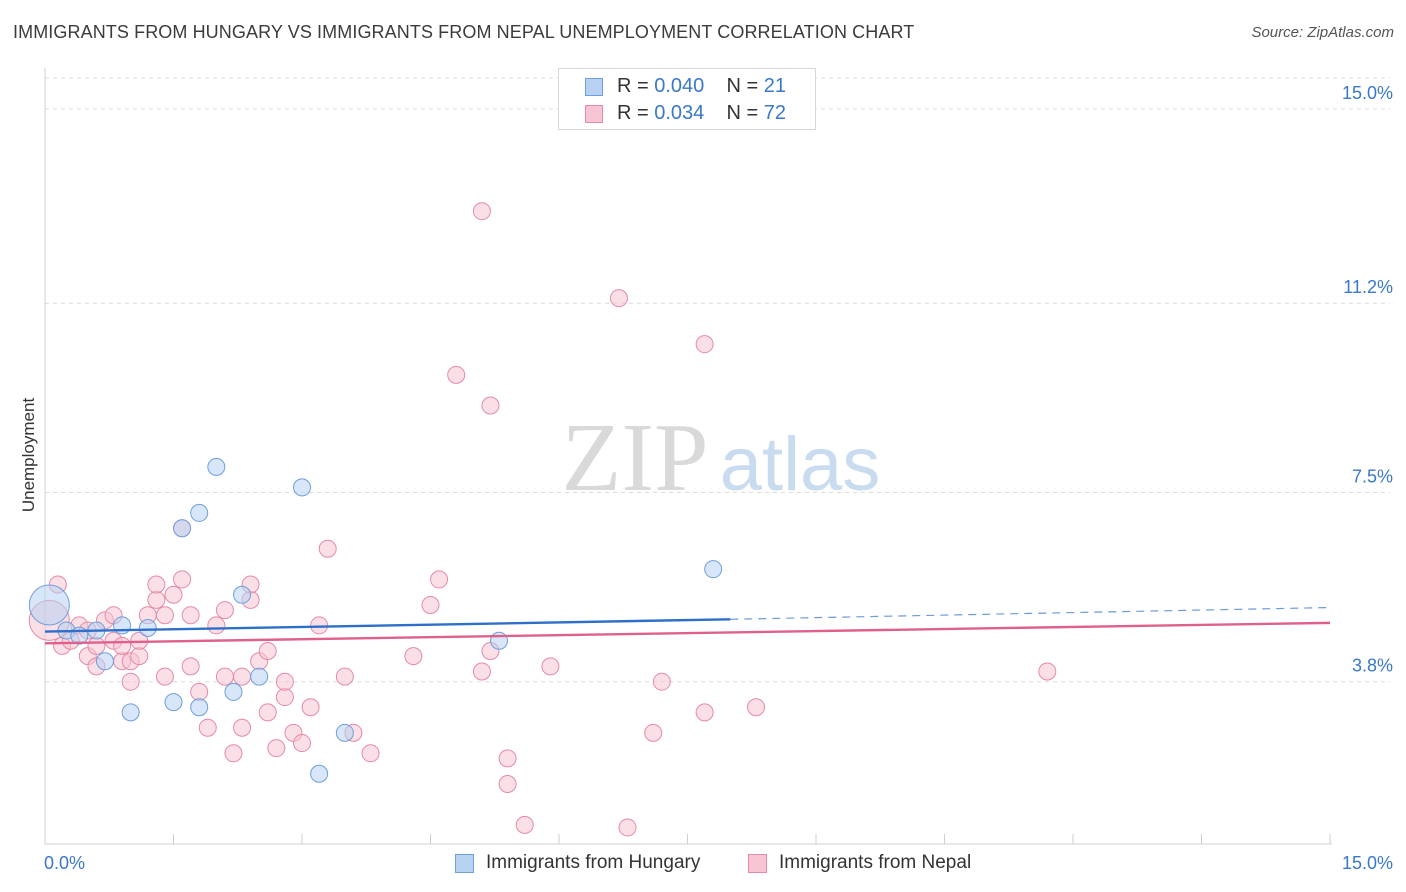 The width and height of the screenshot is (1406, 892). Describe the element at coordinates (594, 87) in the screenshot. I see `hungary-swatch` at that location.